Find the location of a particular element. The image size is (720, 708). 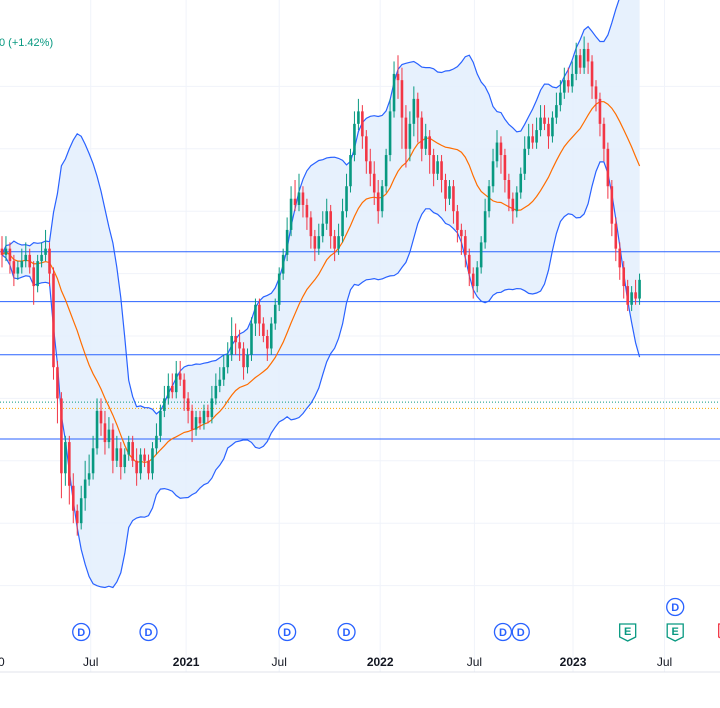

event-marker-d-0: D is located at coordinates (81, 632).